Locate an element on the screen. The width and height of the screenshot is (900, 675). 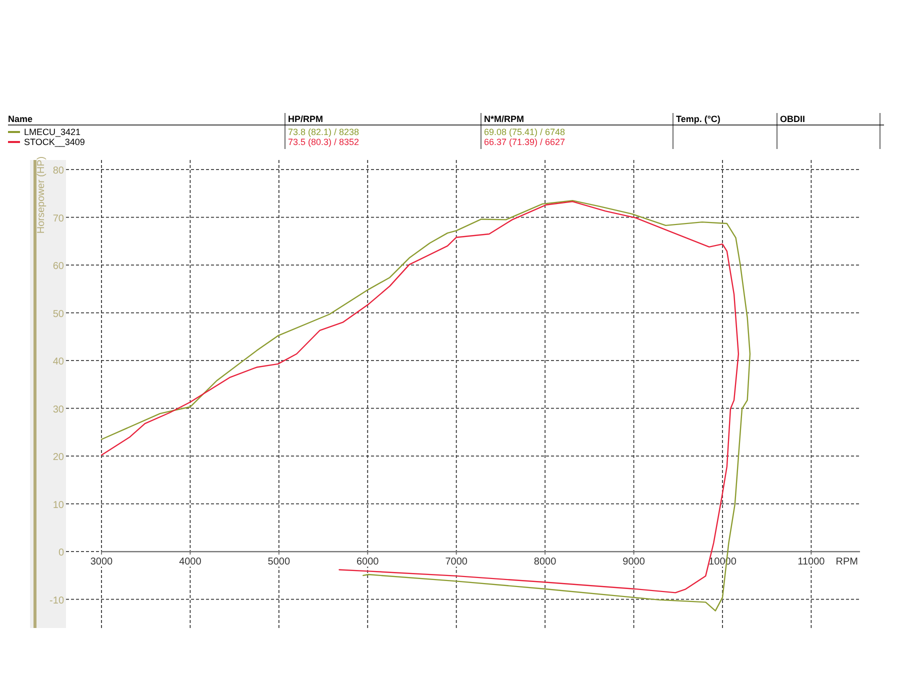
x-tick-label: 11000 is located at coordinates (812, 562).